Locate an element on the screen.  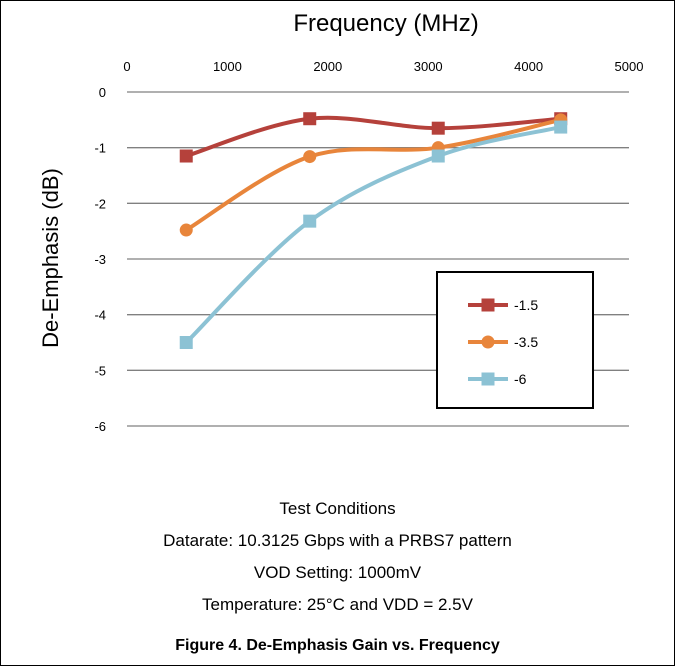
y-tick-label: -5 is located at coordinates (100, 370).